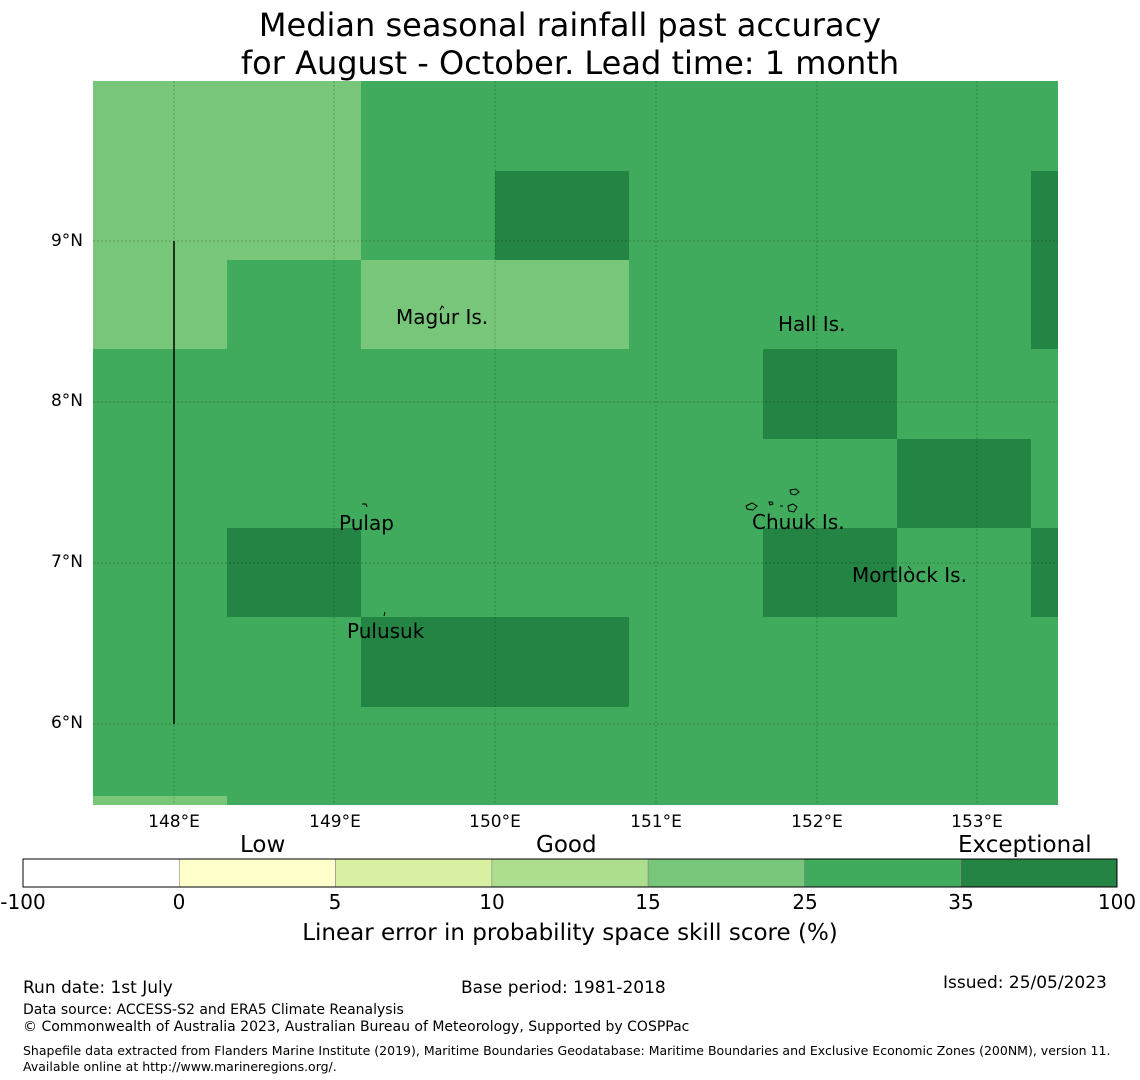 This screenshot has width=1140, height=1080. I want to click on island-outlines, so click(637, 461).